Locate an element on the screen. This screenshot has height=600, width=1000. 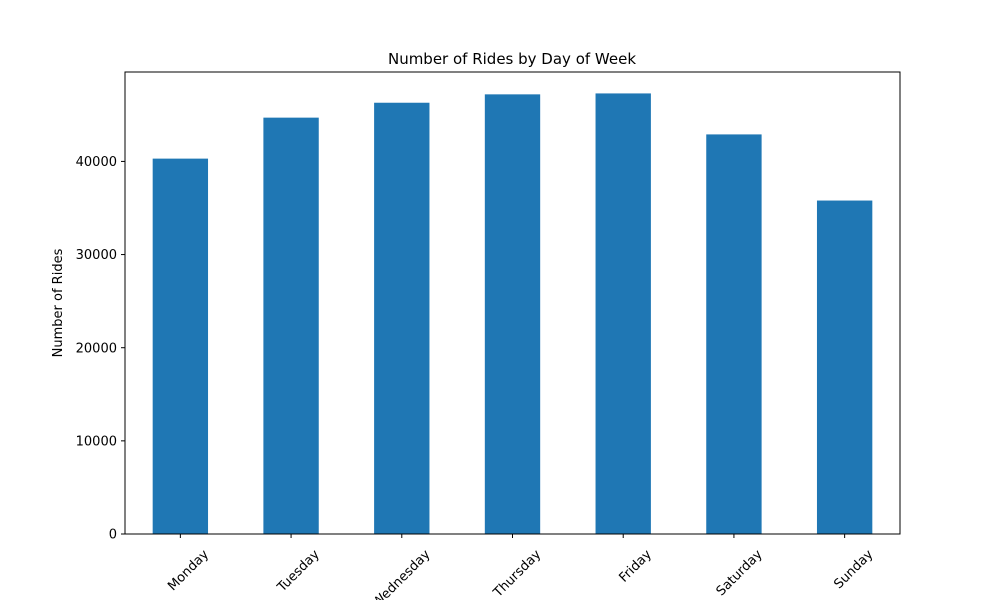
bar-tuesday is located at coordinates (291, 326).